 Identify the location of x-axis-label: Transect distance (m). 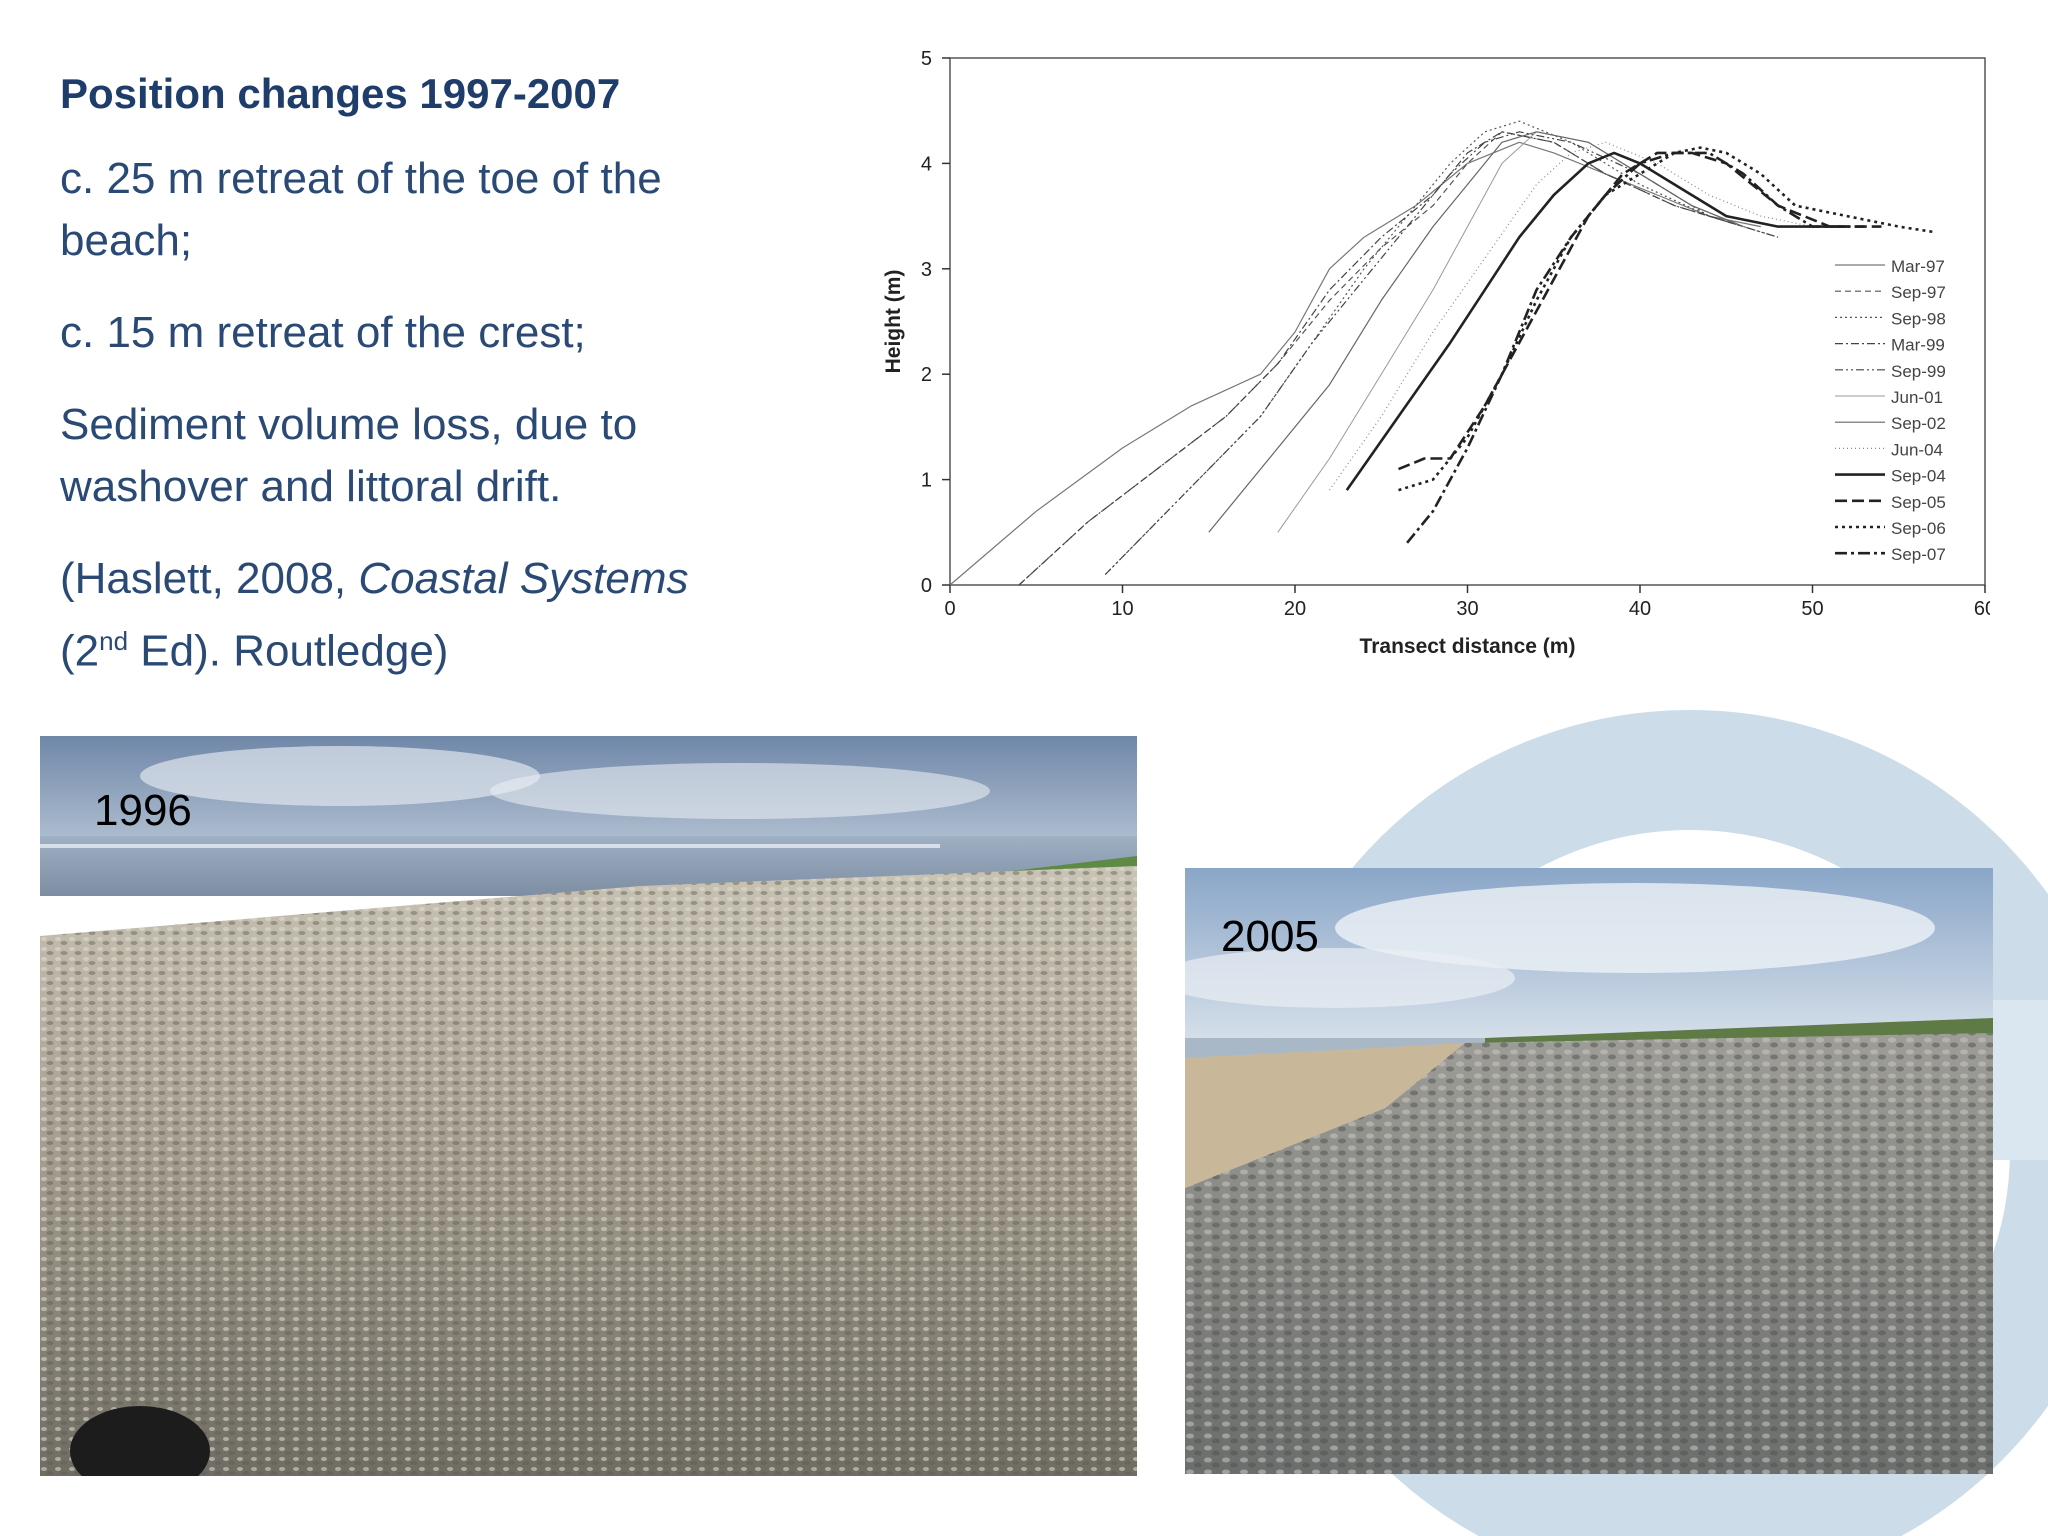
(1468, 646).